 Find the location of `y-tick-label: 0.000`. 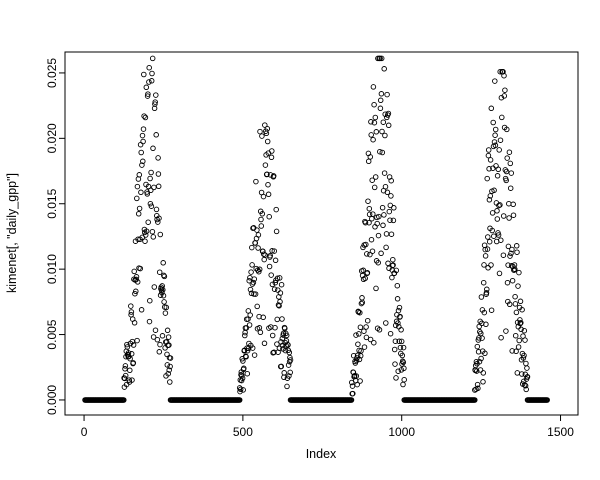

y-tick-label: 0.000 is located at coordinates (52, 400).